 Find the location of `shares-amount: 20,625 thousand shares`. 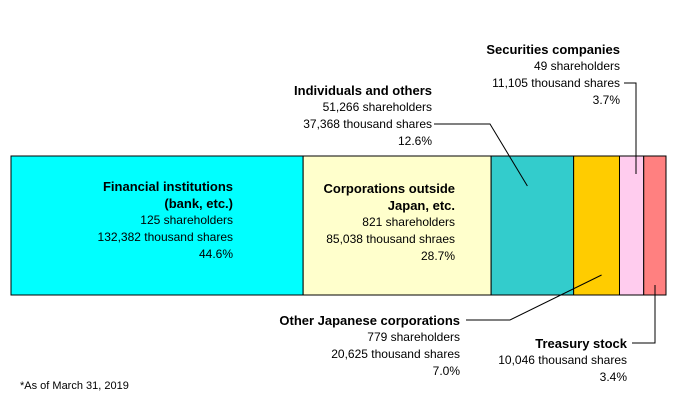

shares-amount: 20,625 thousand shares is located at coordinates (395, 354).